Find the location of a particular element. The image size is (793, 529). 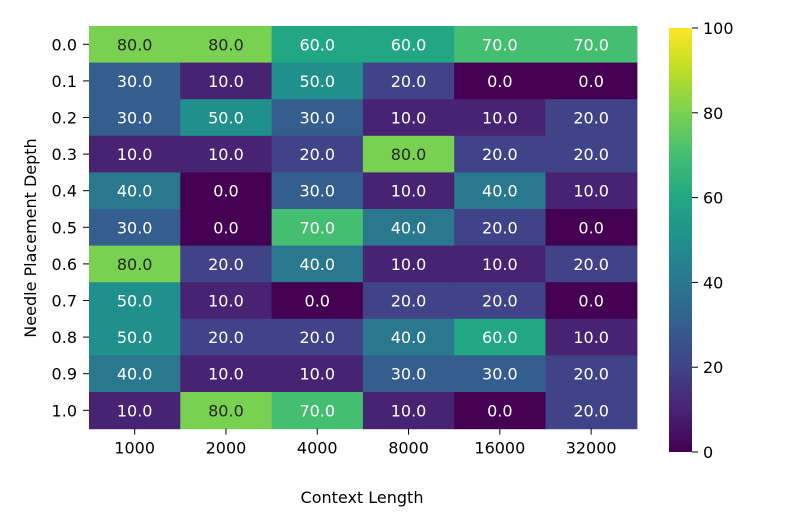

y-tick-label: 0.2 is located at coordinates (64, 118).